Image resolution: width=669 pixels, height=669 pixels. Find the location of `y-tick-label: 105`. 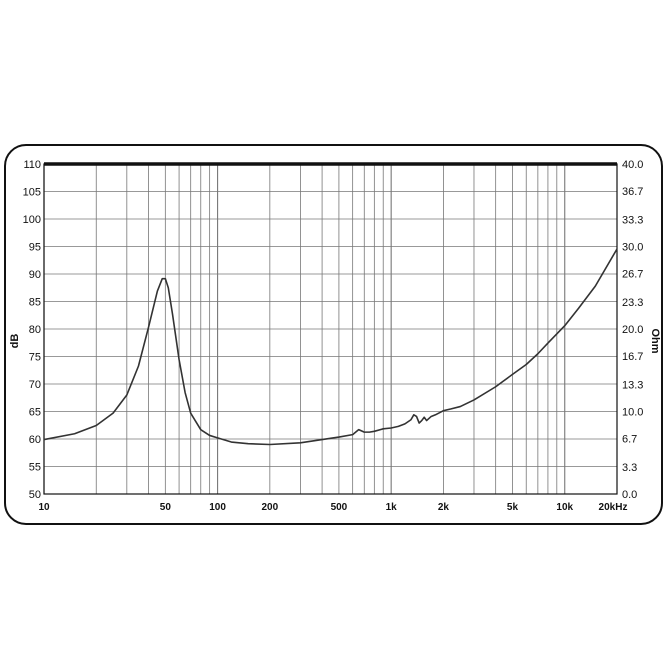

y-tick-label: 105 is located at coordinates (32, 193).